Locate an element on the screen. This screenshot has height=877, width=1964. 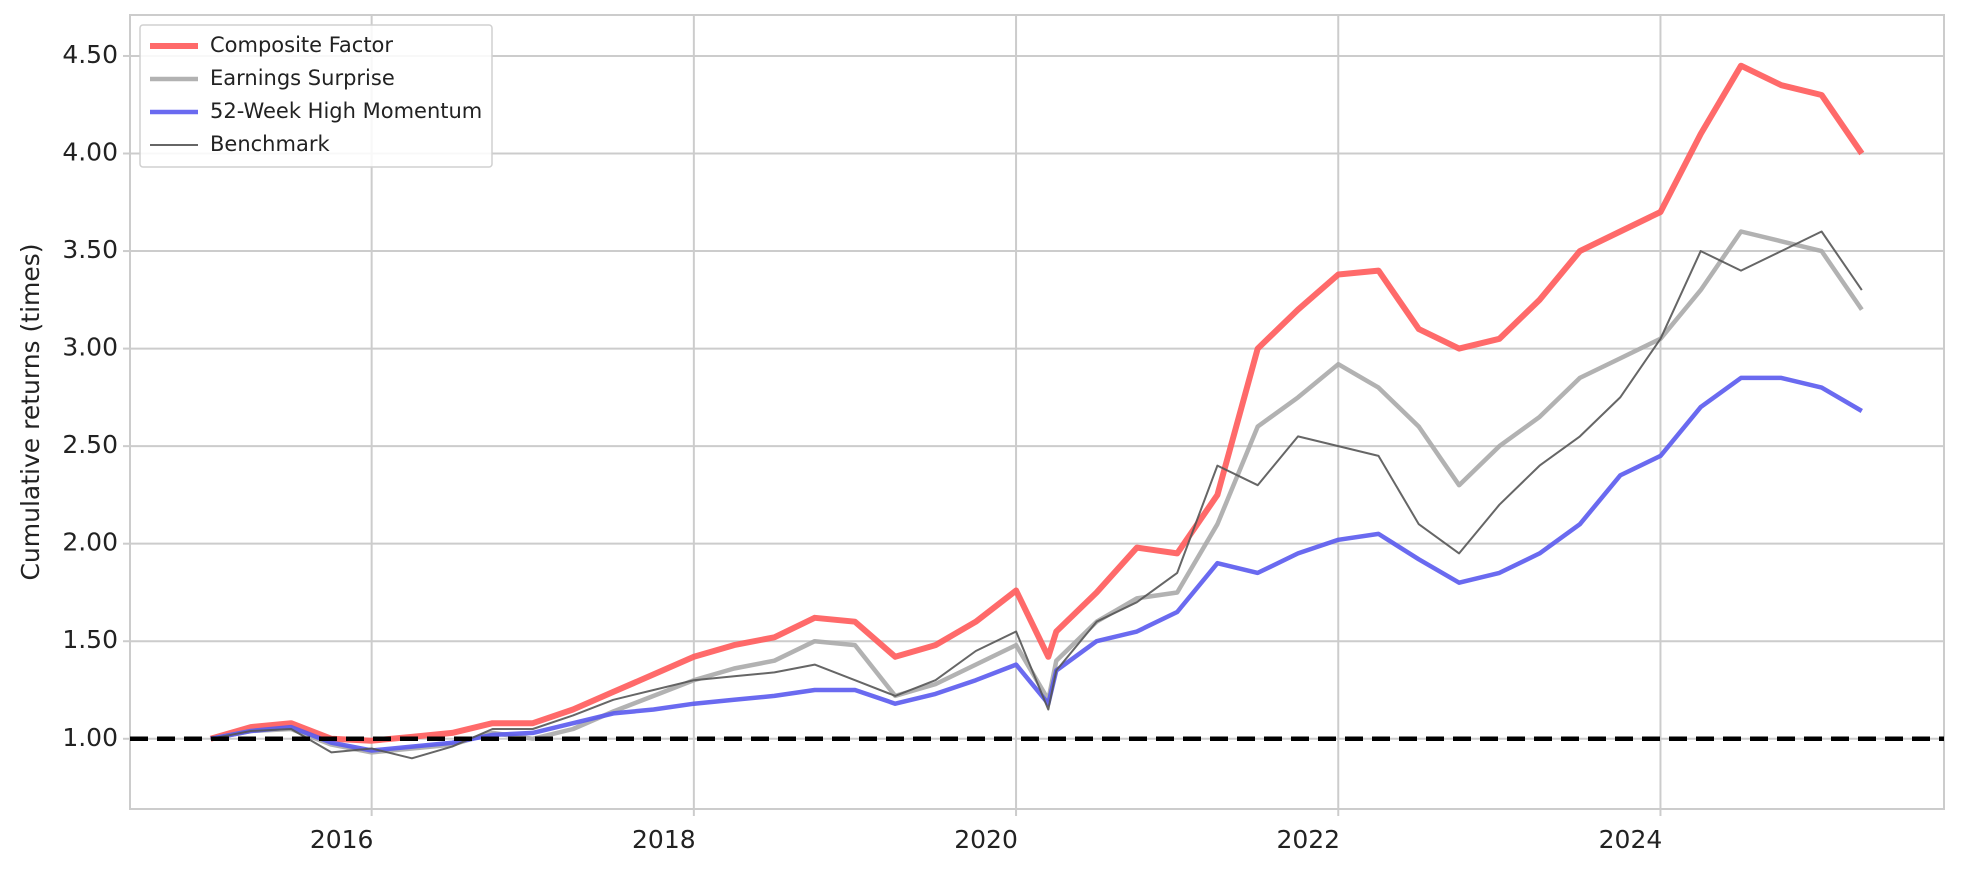
y-tick-label: 2.50 is located at coordinates (90, 444).